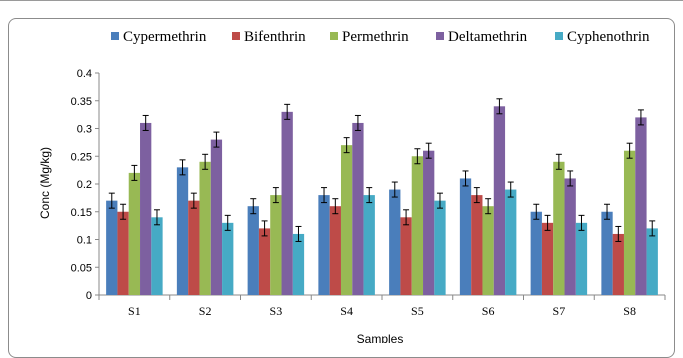 This screenshot has width=683, height=358. I want to click on x-tick-label: S5, so click(417, 311).